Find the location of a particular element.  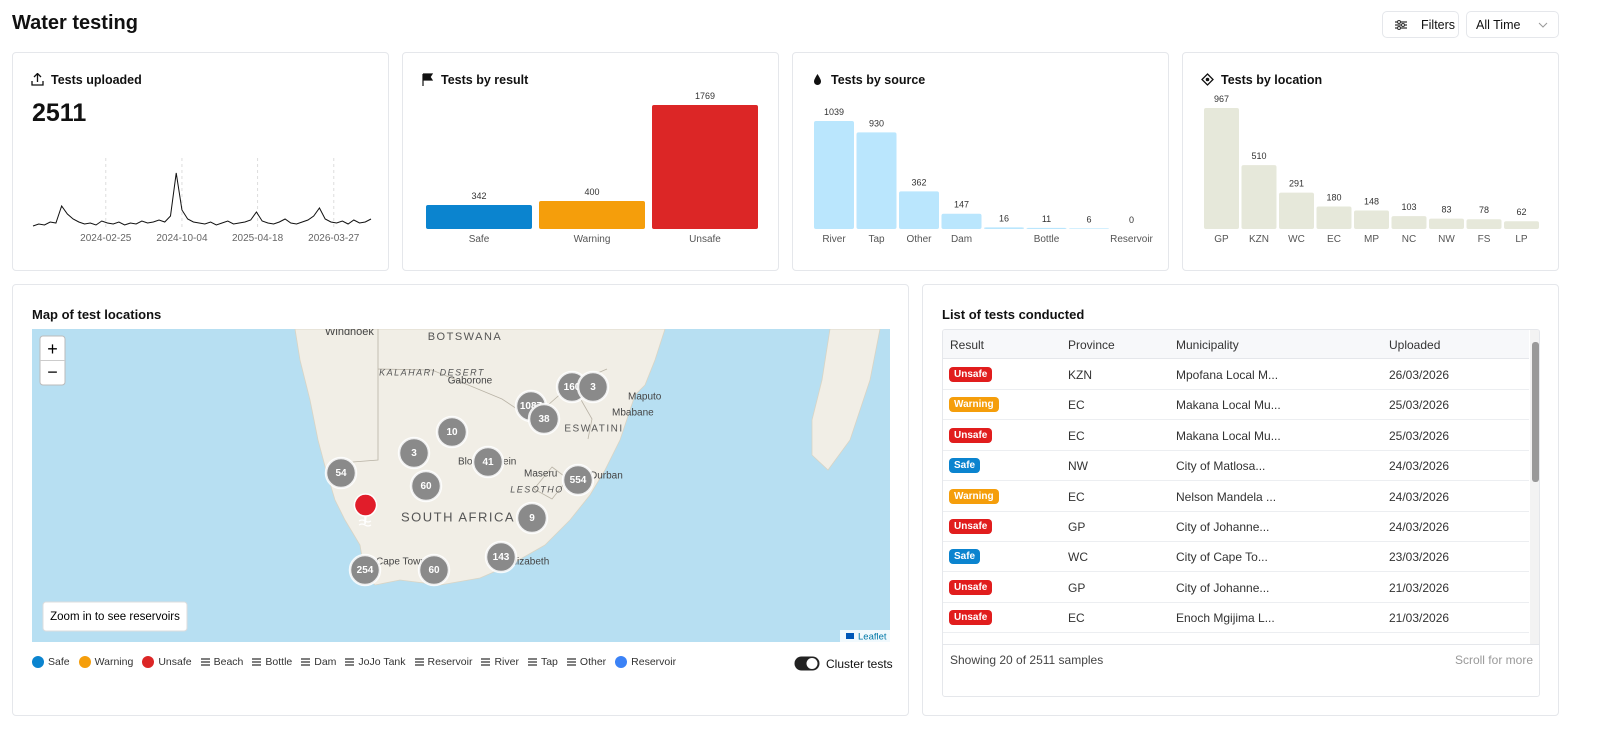

cell: GP is located at coordinates (1077, 527).